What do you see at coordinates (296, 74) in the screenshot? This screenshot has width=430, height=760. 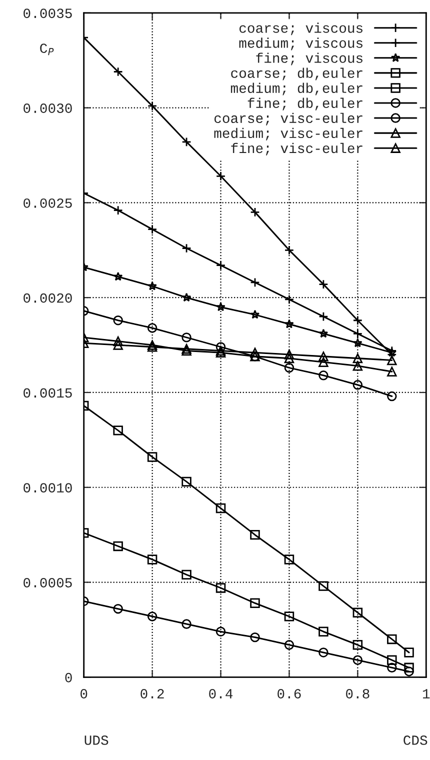 I see `legend-label: coarse; db,euler` at bounding box center [296, 74].